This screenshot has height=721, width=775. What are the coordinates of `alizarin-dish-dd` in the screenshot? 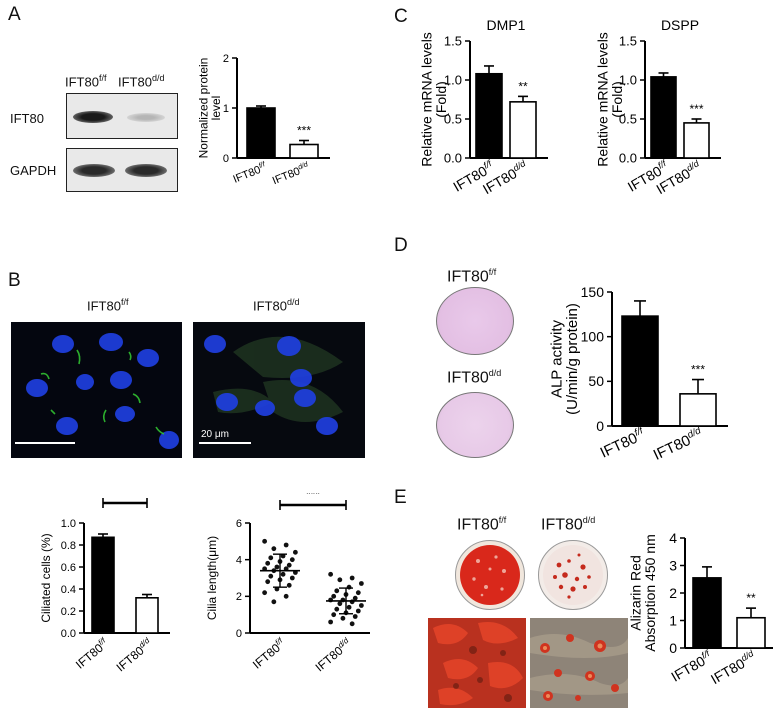 It's located at (573, 575).